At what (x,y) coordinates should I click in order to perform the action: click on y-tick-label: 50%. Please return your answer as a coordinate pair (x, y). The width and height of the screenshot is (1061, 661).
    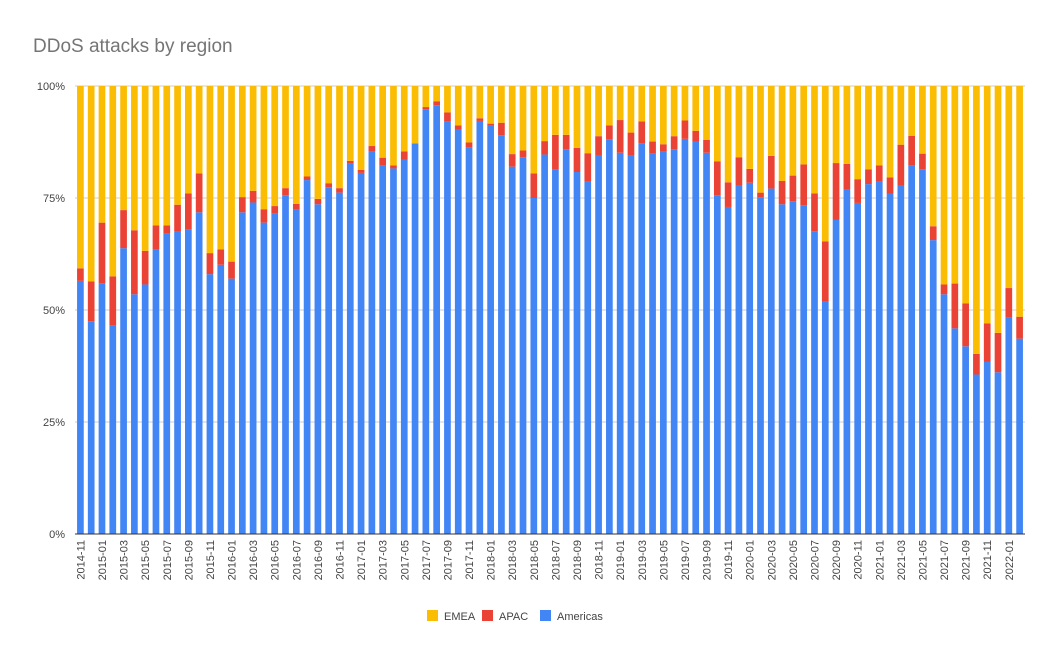
    Looking at the image, I should click on (54, 311).